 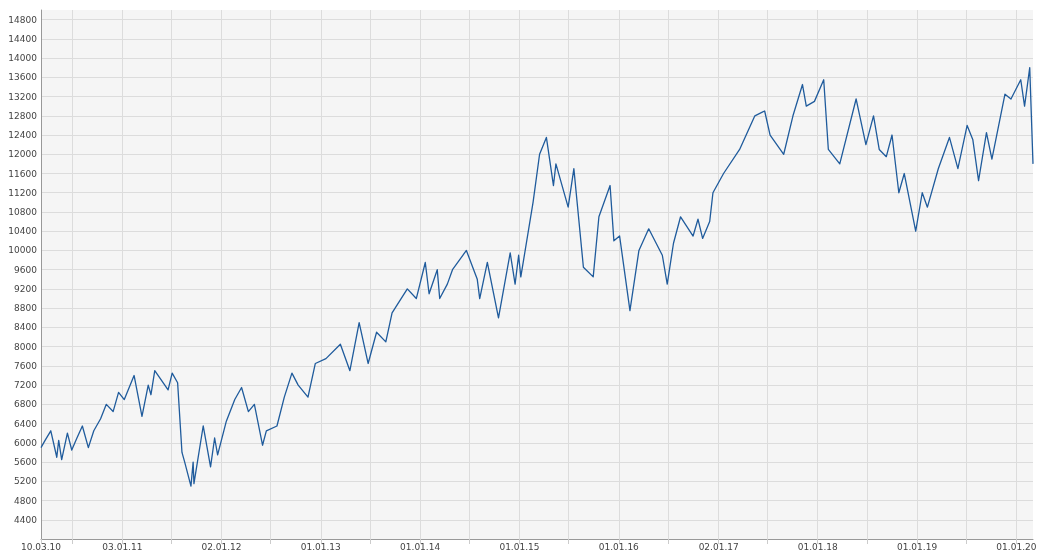 I want to click on x-tick-label: 01.01.19, so click(x=917, y=546).